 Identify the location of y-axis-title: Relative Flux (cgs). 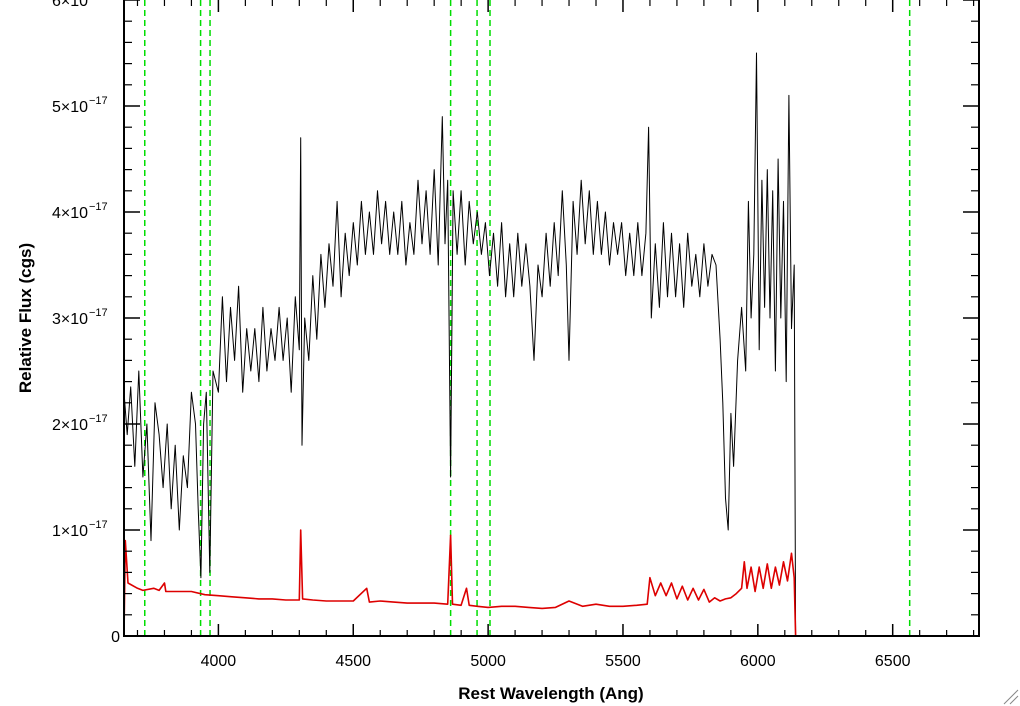
(25, 318).